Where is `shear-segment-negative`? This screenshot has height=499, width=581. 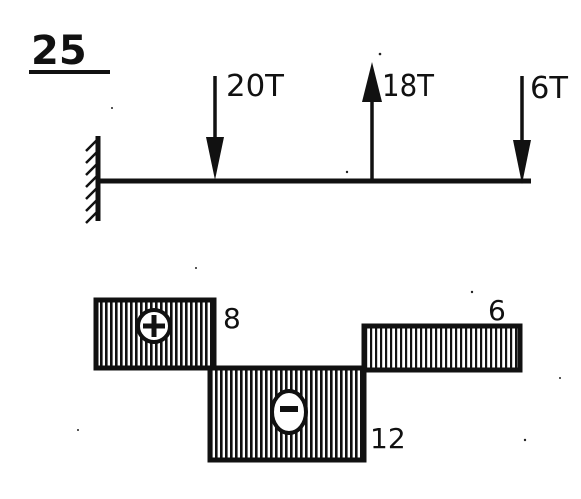
shear-segment-negative is located at coordinates (287, 414).